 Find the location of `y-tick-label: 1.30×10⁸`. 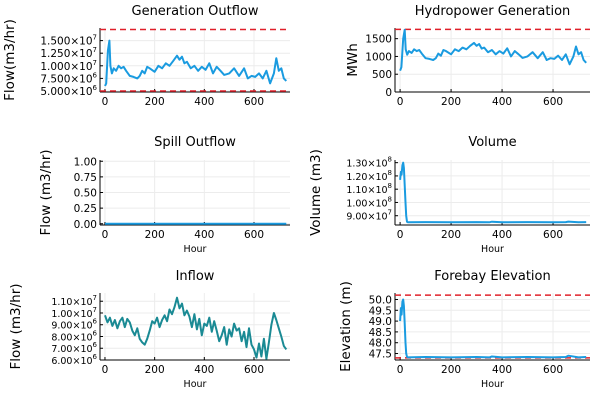

y-tick-label: 1.30×10⁸ is located at coordinates (369, 163).